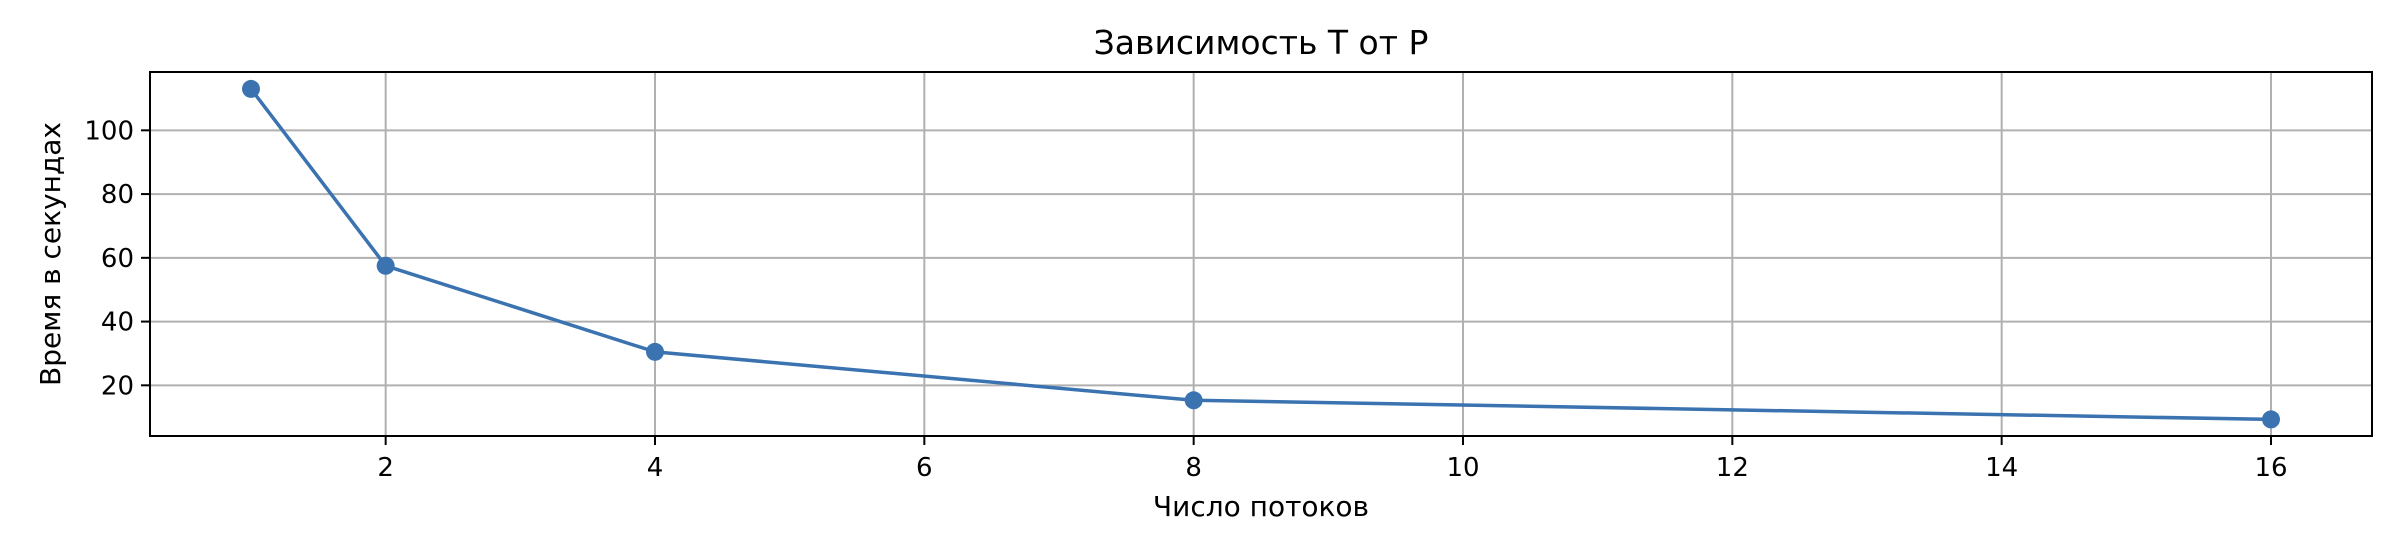 The width and height of the screenshot is (2396, 546). What do you see at coordinates (109, 131) in the screenshot?
I see `y-tick-label: 100` at bounding box center [109, 131].